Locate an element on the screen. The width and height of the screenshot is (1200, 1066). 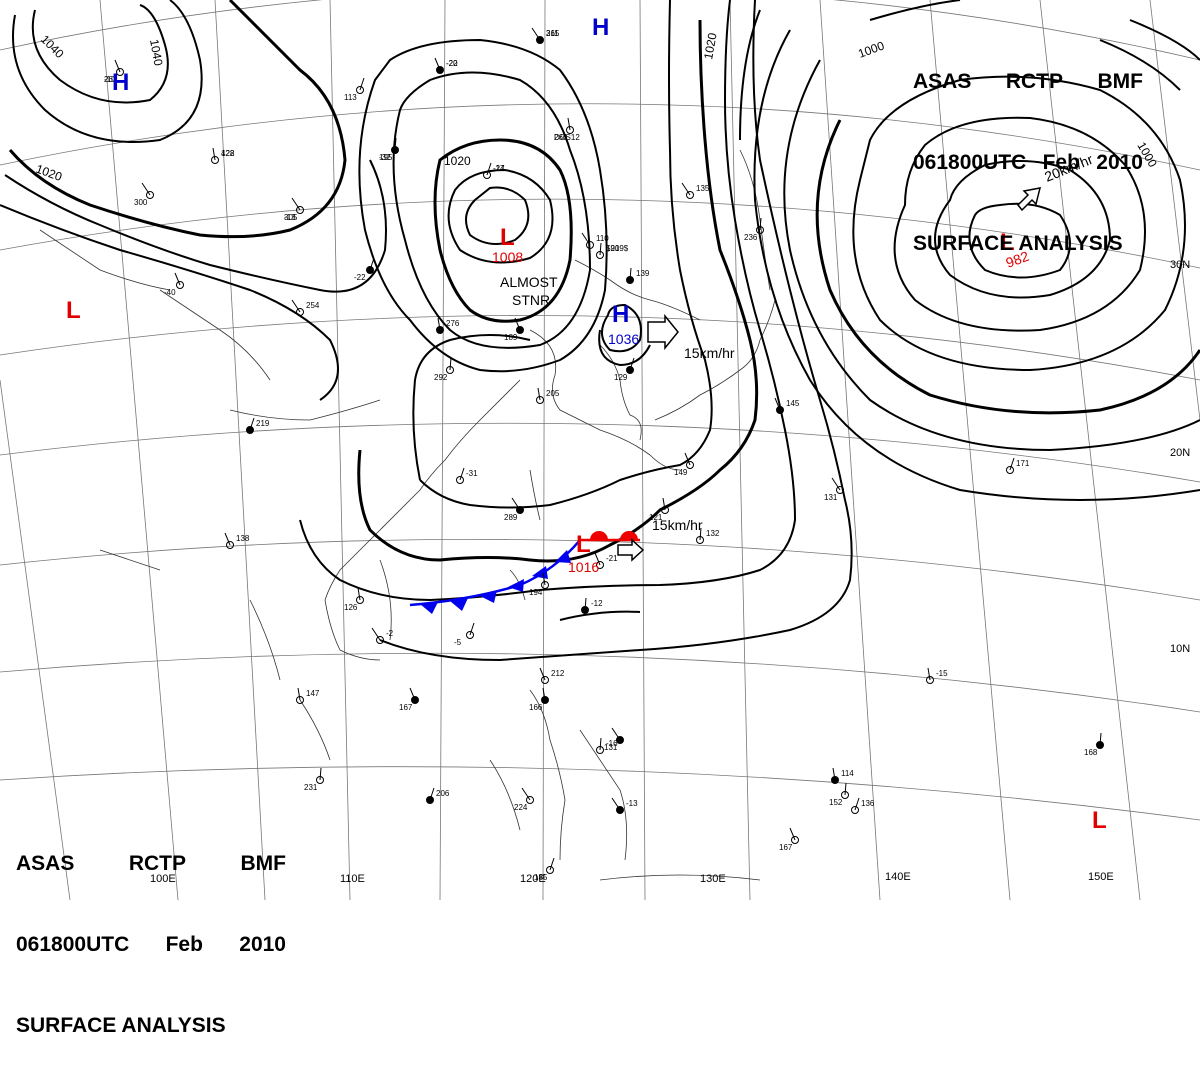
station-value: 110 is located at coordinates (602, 238).